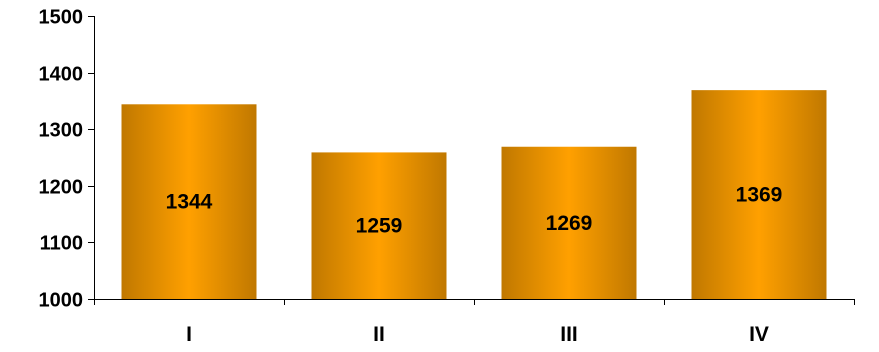 The image size is (879, 352). I want to click on bar-value-label: 1344, so click(189, 202).